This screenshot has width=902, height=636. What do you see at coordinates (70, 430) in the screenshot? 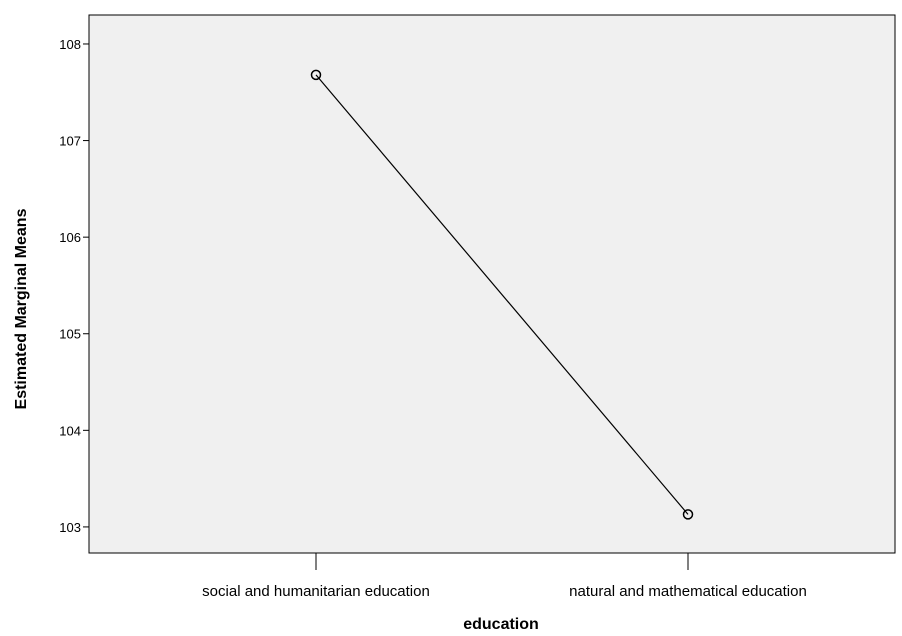
I see `y-tick-label: 104` at bounding box center [70, 430].